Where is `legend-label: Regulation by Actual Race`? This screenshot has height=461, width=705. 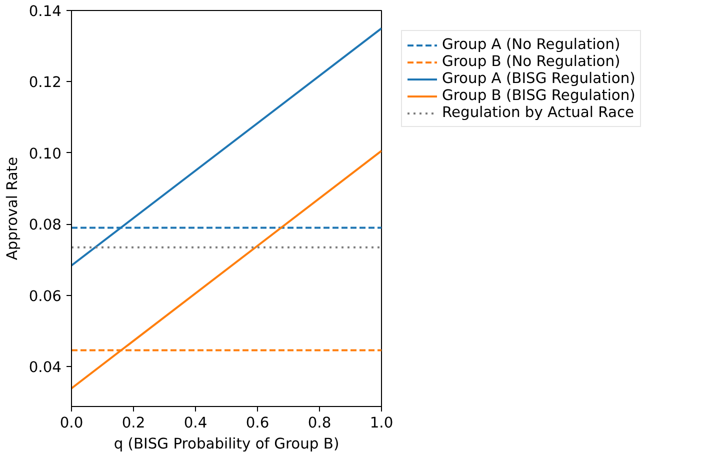 legend-label: Regulation by Actual Race is located at coordinates (538, 112).